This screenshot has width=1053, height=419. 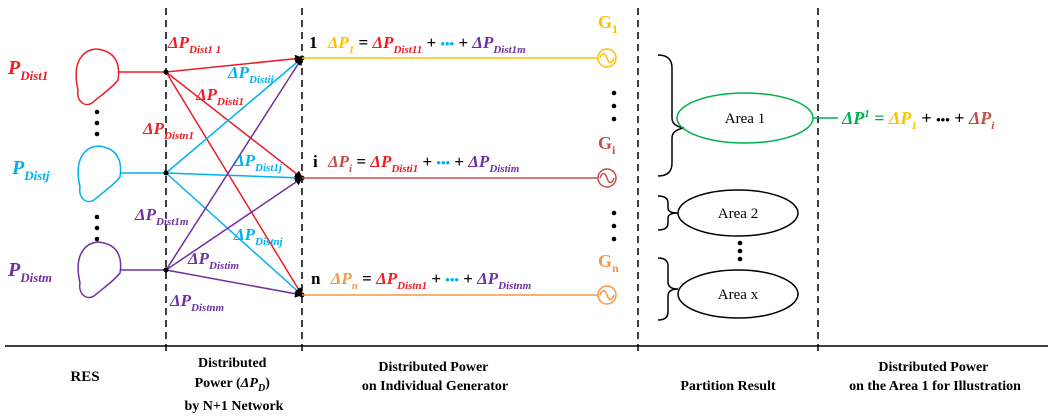 What do you see at coordinates (27, 70) in the screenshot?
I see `source-label-1: PDist1` at bounding box center [27, 70].